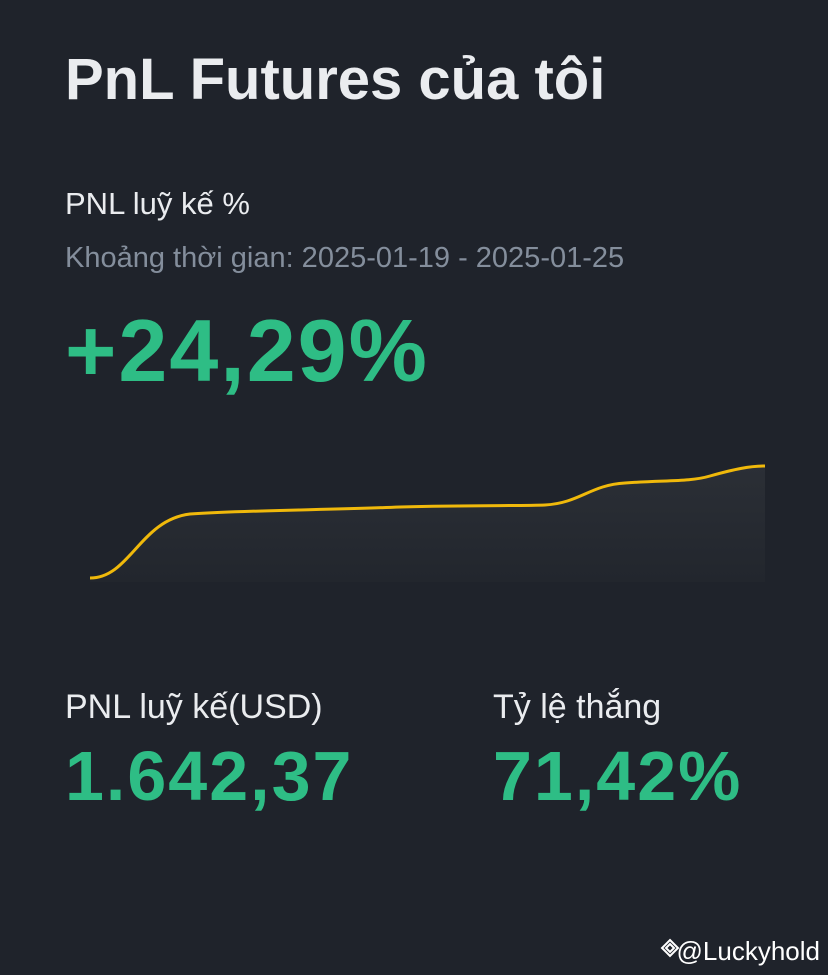 The width and height of the screenshot is (828, 975). What do you see at coordinates (577, 707) in the screenshot?
I see `stat-label: Tỷ lệ thắng` at bounding box center [577, 707].